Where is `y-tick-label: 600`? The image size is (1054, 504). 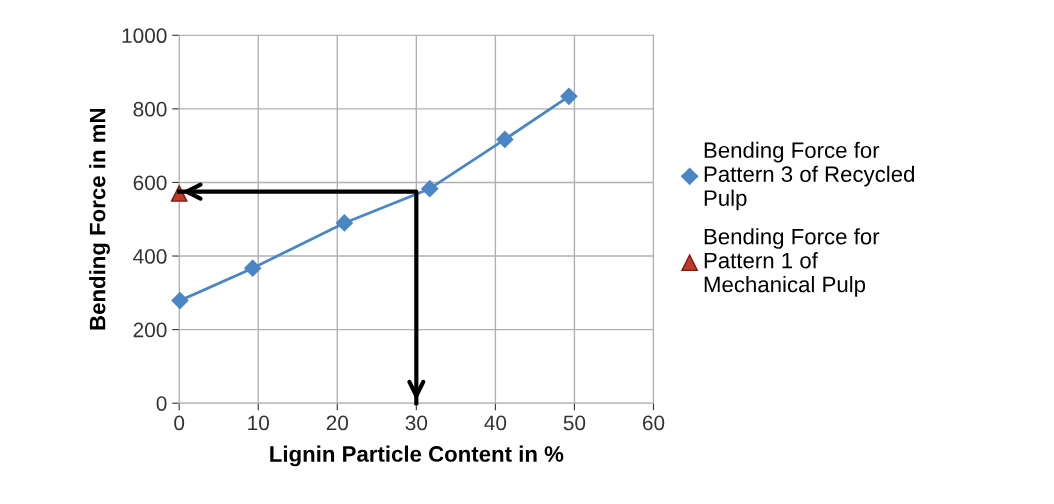
y-tick-label: 600 is located at coordinates (150, 183).